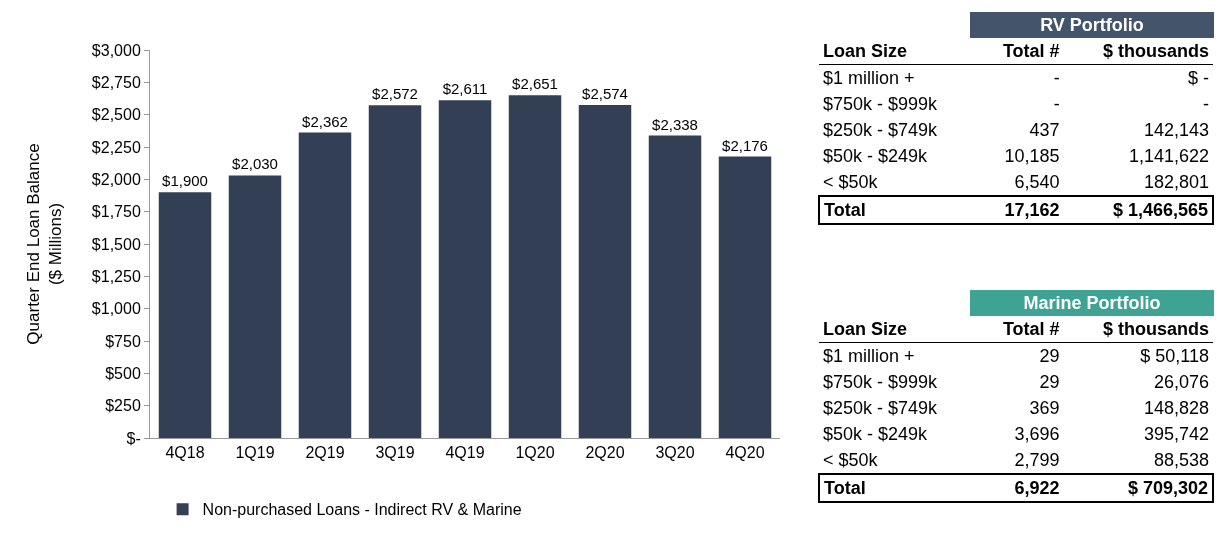 Image resolution: width=1219 pixels, height=536 pixels. What do you see at coordinates (1181, 459) in the screenshot?
I see `text: 88,538` at bounding box center [1181, 459].